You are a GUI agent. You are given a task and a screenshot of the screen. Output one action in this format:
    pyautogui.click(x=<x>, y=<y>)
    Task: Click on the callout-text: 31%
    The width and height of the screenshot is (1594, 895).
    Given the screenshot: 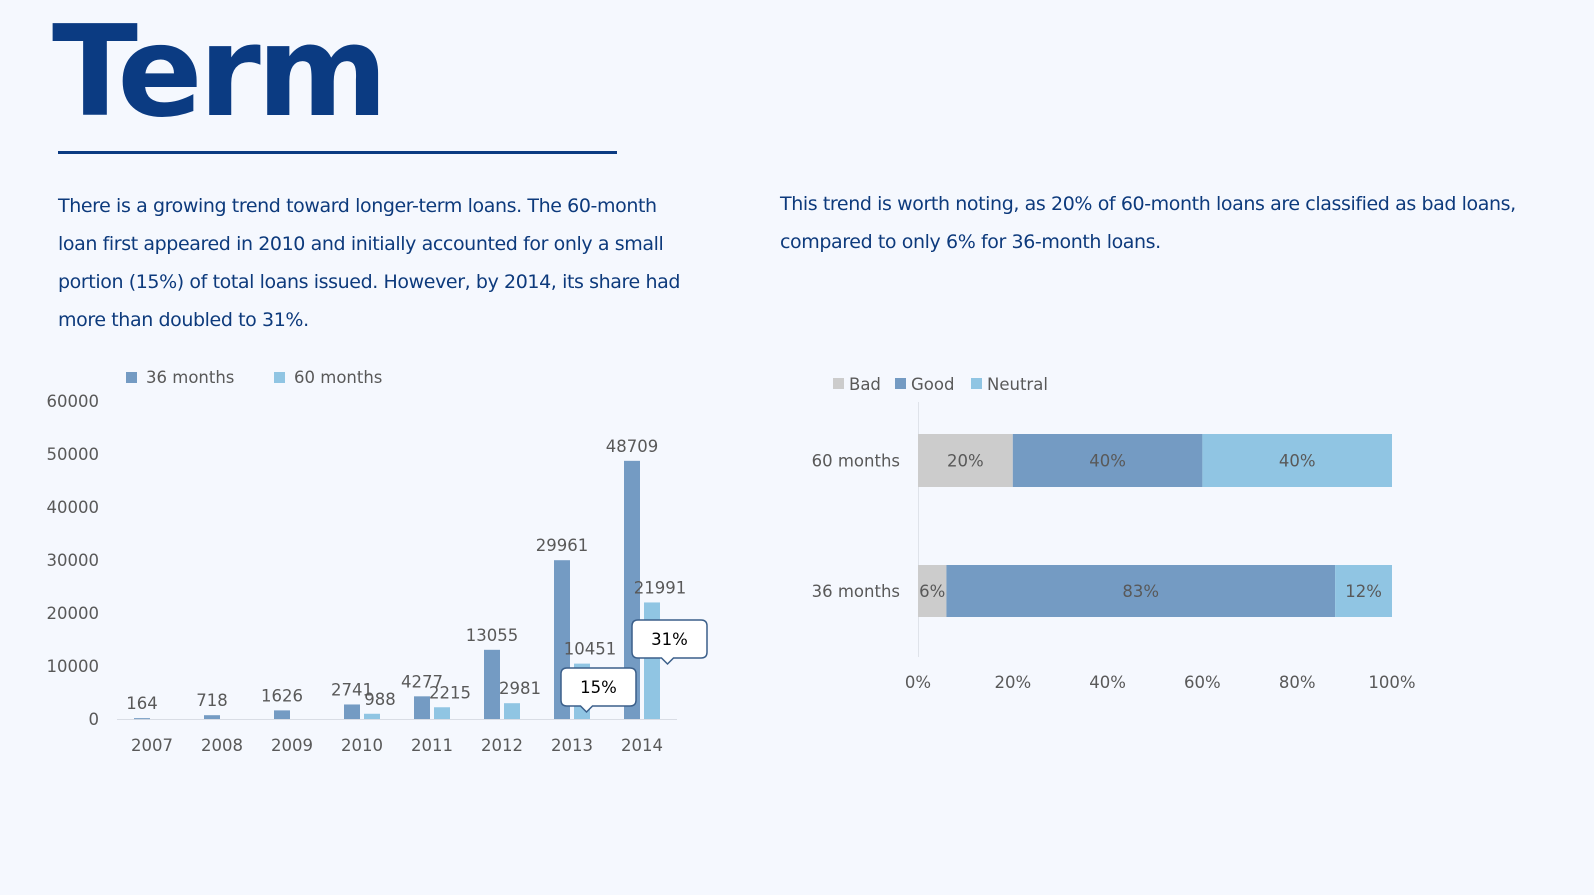 What is the action you would take?
    pyautogui.click(x=669, y=639)
    